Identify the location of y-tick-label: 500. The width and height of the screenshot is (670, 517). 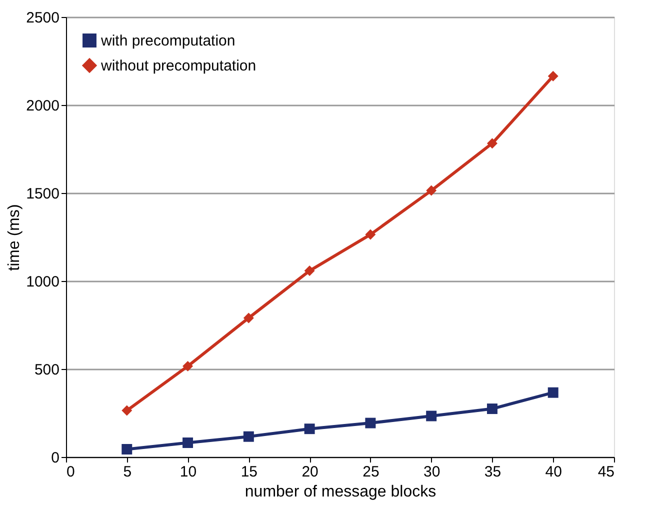
(47, 370).